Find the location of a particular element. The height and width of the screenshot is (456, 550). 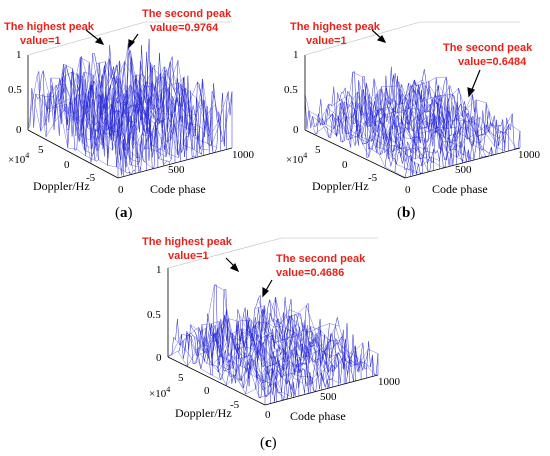

y-tick-b-0: 0 is located at coordinates (345, 165).